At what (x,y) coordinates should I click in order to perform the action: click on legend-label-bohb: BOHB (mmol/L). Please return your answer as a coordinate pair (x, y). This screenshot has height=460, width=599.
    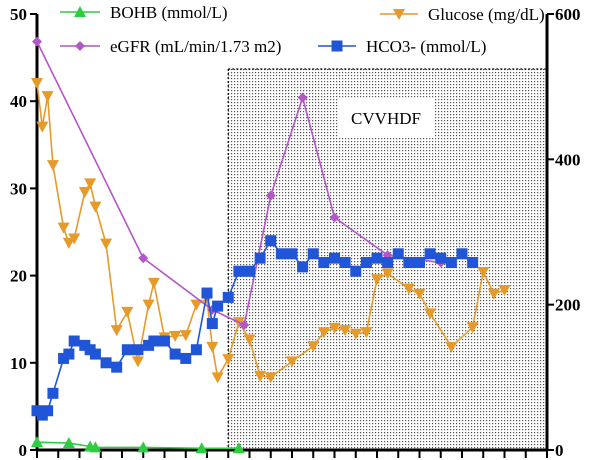
    Looking at the image, I should click on (169, 12).